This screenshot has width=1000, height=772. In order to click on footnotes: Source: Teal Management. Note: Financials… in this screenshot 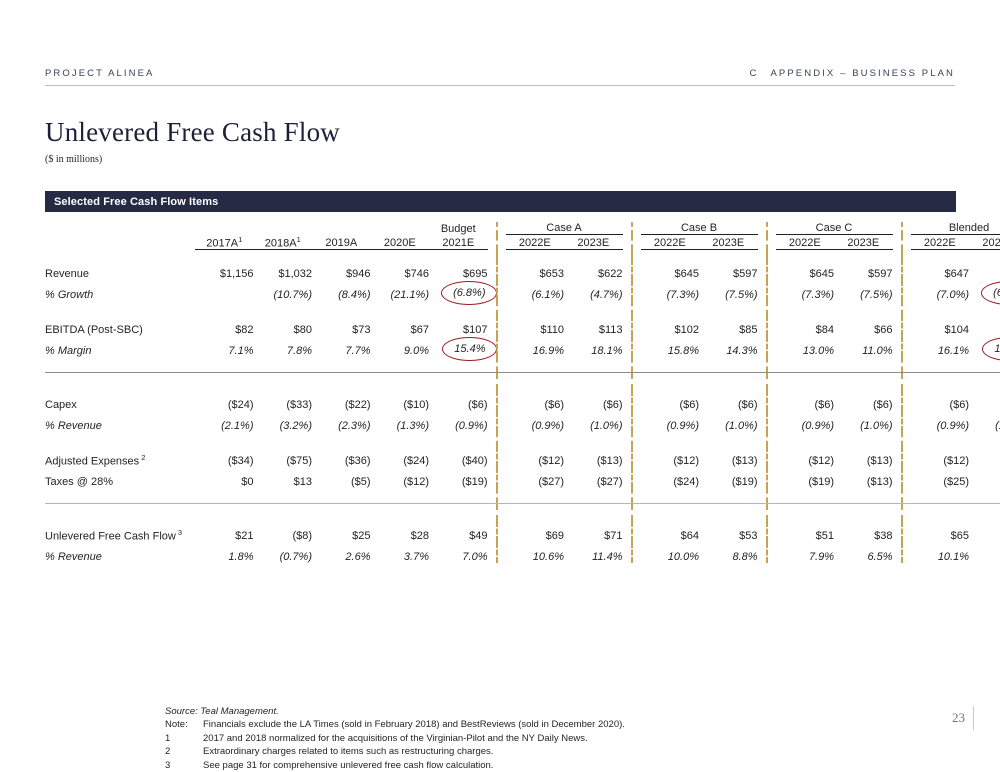, I will do `click(395, 738)`.